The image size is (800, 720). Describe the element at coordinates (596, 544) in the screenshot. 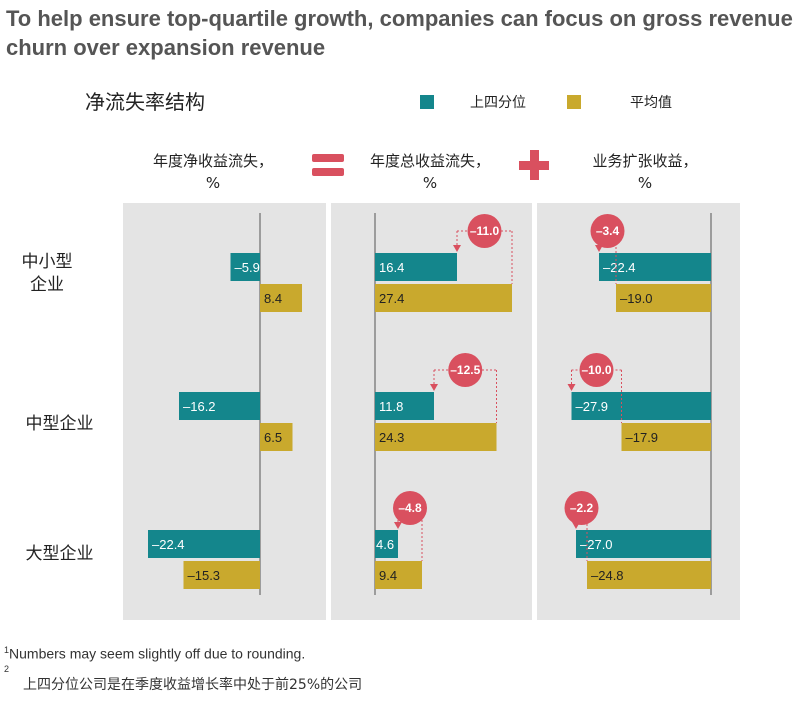

I see `bar-value-label: –27.0` at that location.